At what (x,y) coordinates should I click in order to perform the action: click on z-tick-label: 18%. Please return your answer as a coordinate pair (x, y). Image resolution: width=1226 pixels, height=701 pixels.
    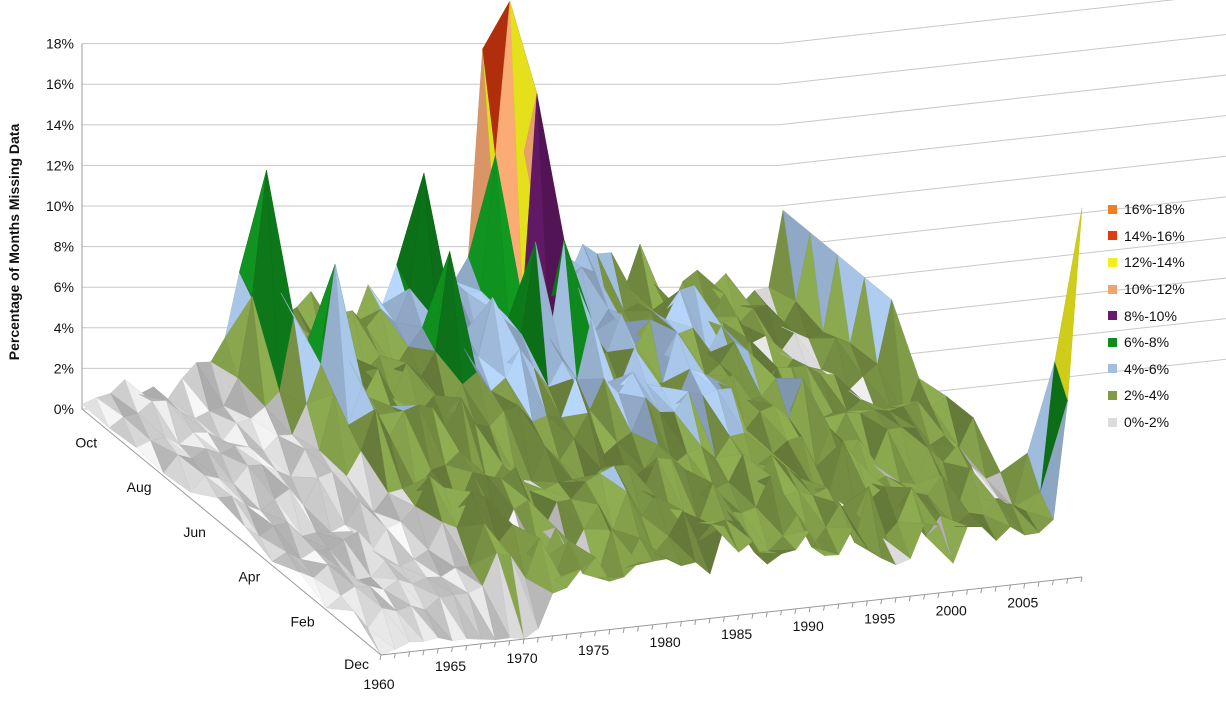
    Looking at the image, I should click on (60, 44).